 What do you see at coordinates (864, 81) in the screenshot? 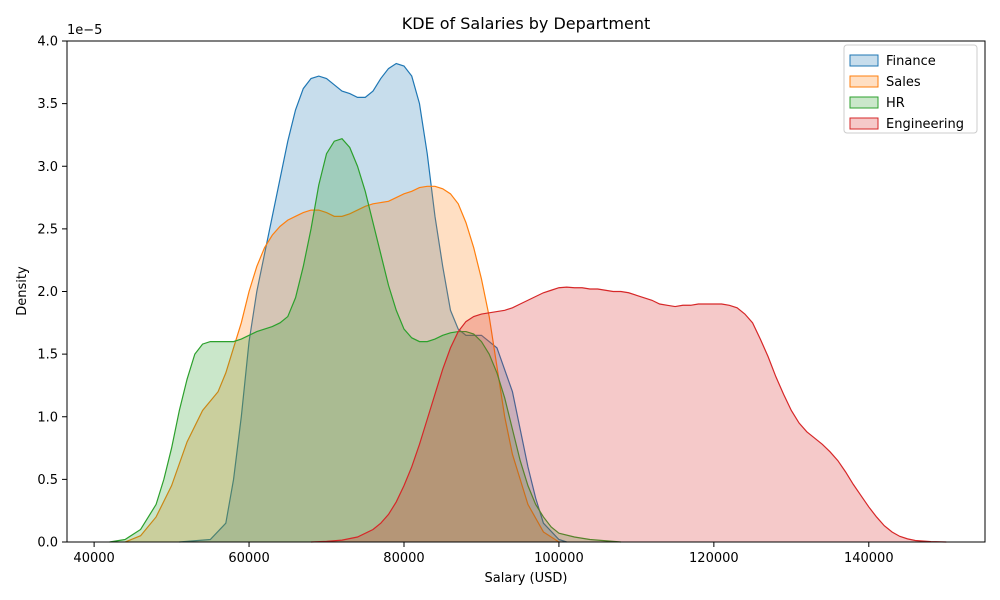
I see `legend-swatch-sales` at bounding box center [864, 81].